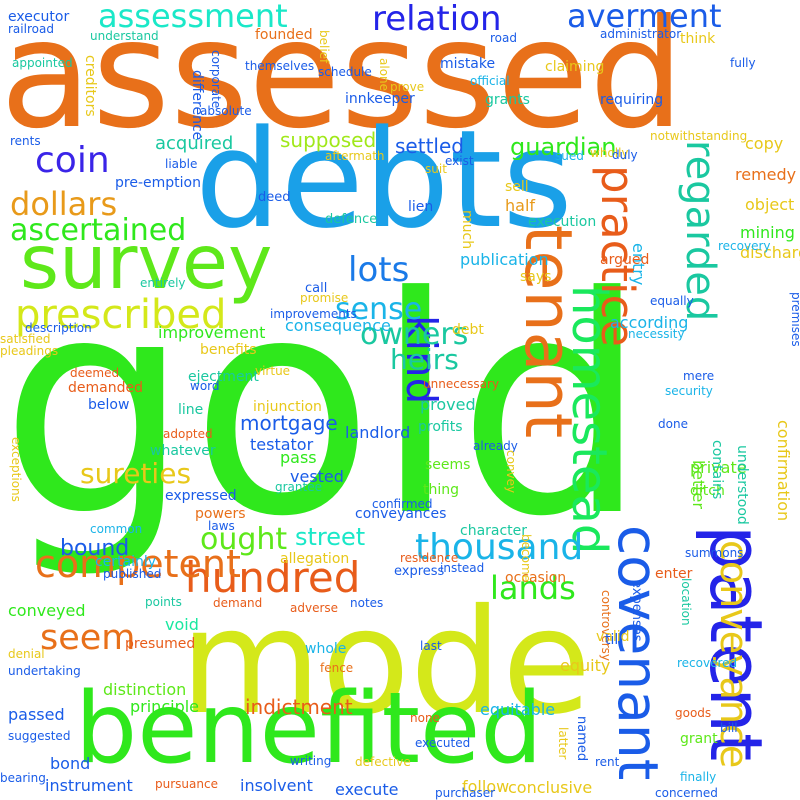 The image size is (800, 800). I want to click on cloud-word: pre-emption, so click(158, 183).